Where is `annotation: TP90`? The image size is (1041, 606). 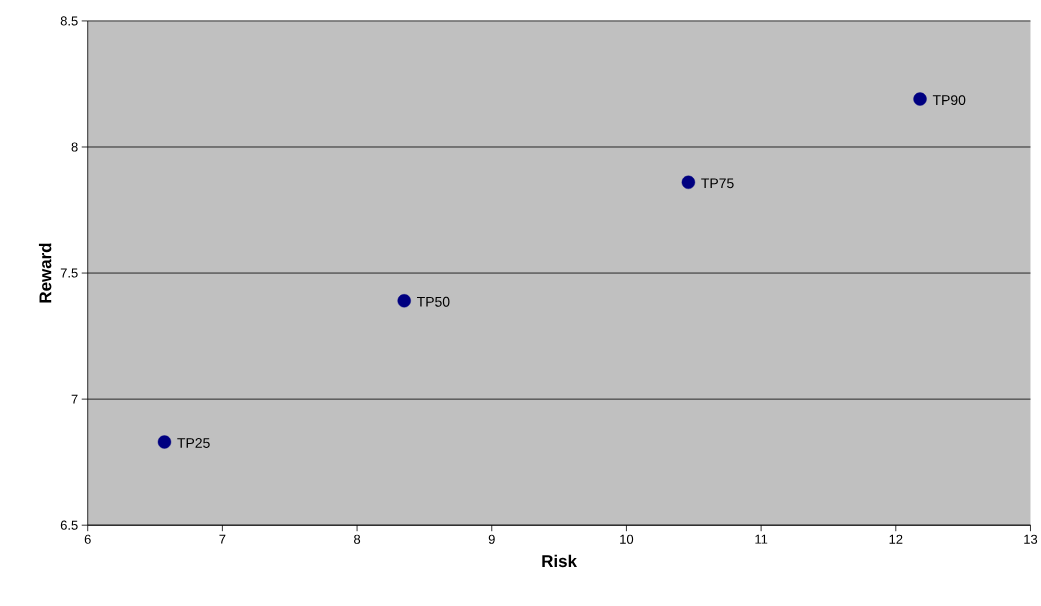 annotation: TP90 is located at coordinates (949, 100).